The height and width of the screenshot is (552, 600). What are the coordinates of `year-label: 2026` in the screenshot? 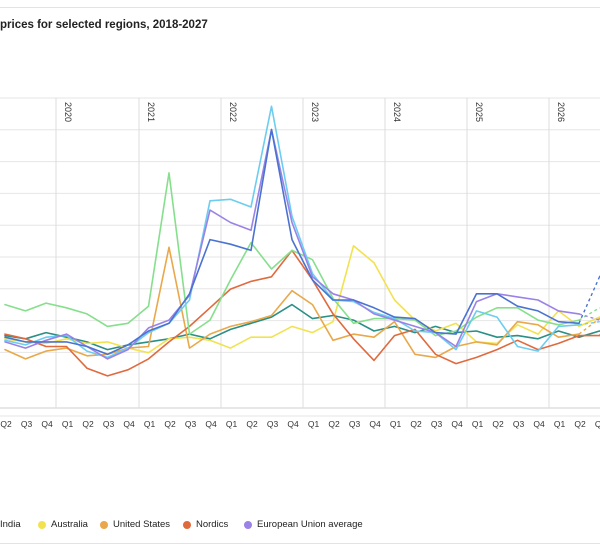 It's located at (561, 112).